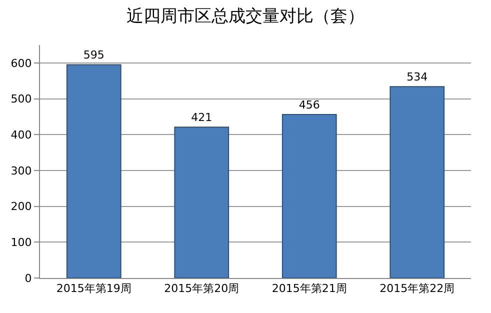 The height and width of the screenshot is (313, 491). What do you see at coordinates (417, 77) in the screenshot?
I see `data-label: 534` at bounding box center [417, 77].